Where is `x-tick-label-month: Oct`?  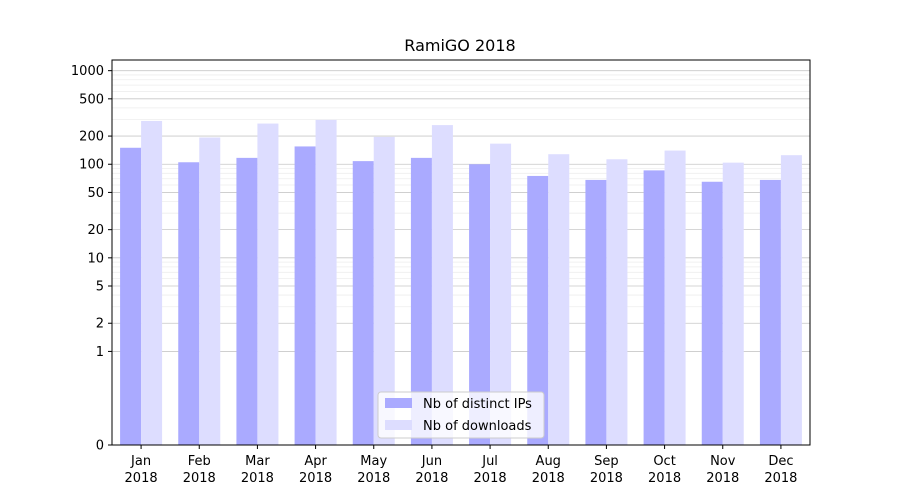 x-tick-label-month: Oct is located at coordinates (664, 461).